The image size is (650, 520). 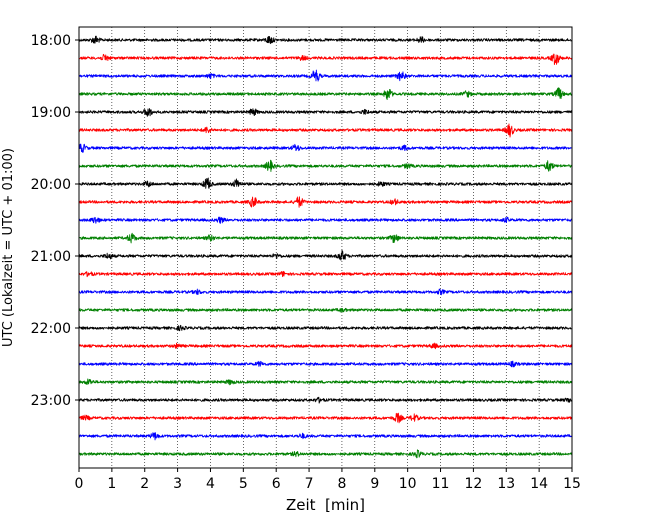 What do you see at coordinates (51, 185) in the screenshot?
I see `y-tick-label: 20:00` at bounding box center [51, 185].